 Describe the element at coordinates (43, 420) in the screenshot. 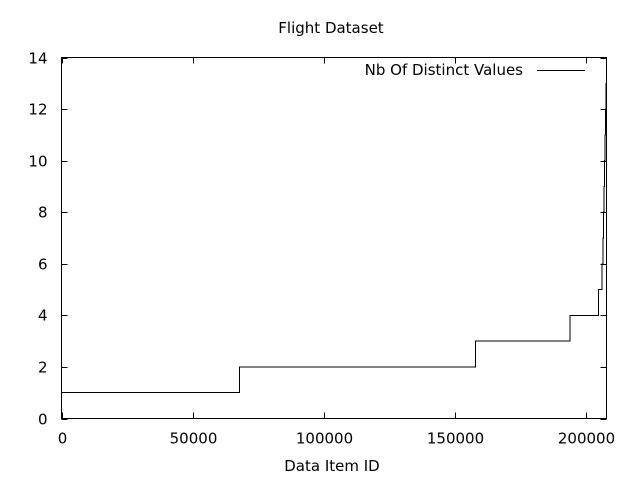

I see `y-tick-label: 0` at that location.